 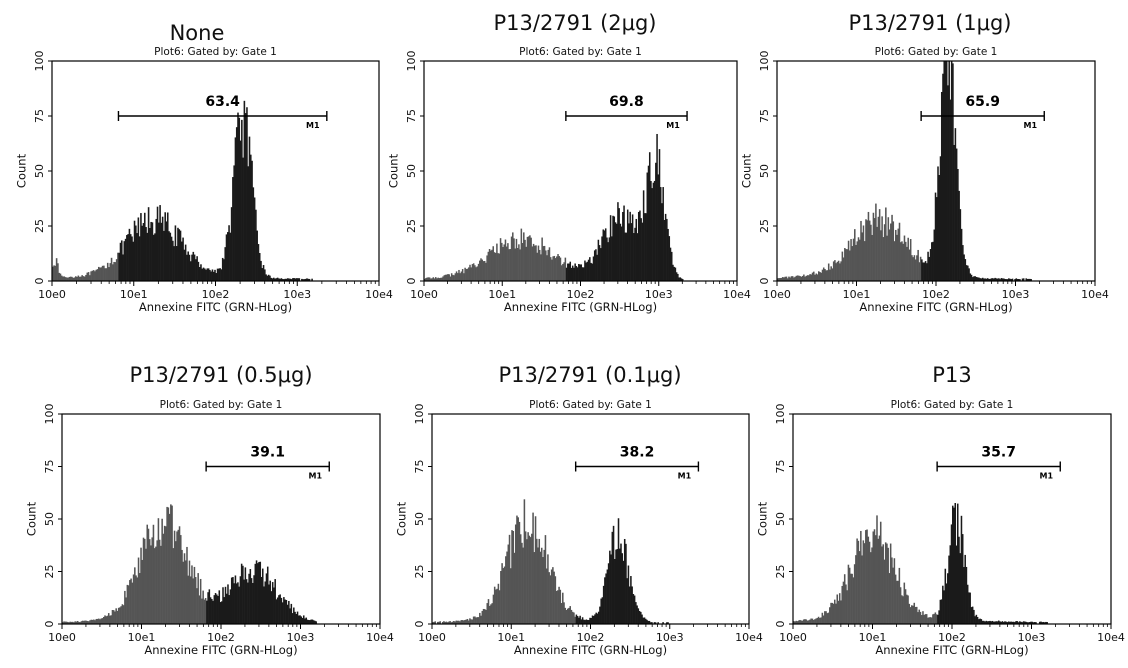 What do you see at coordinates (998, 463) in the screenshot?
I see `gate-marker-m1: 35.7 M1` at bounding box center [998, 463].